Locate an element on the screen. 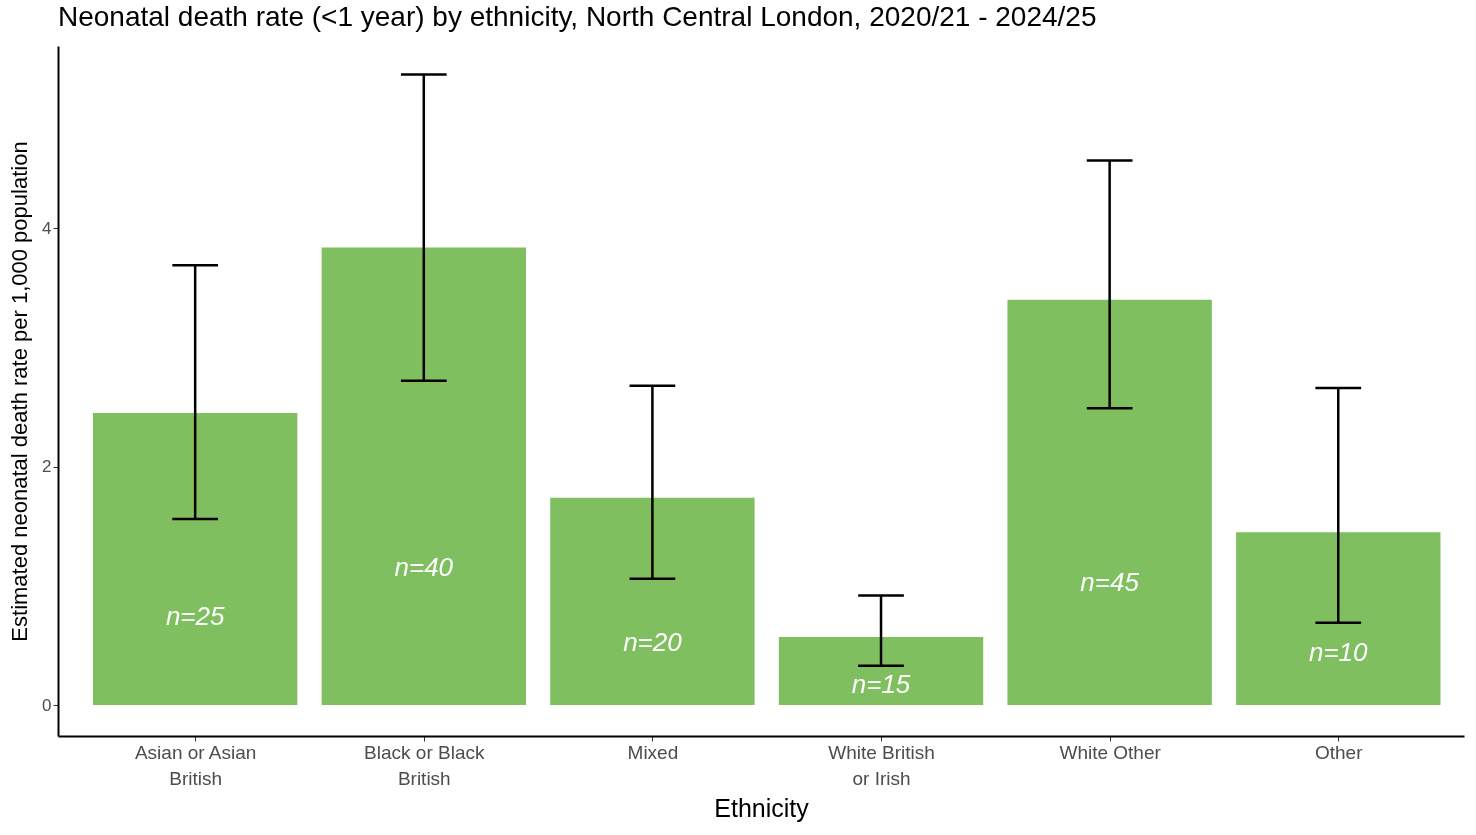 The width and height of the screenshot is (1476, 835). annotation: n=45 is located at coordinates (1110, 582).